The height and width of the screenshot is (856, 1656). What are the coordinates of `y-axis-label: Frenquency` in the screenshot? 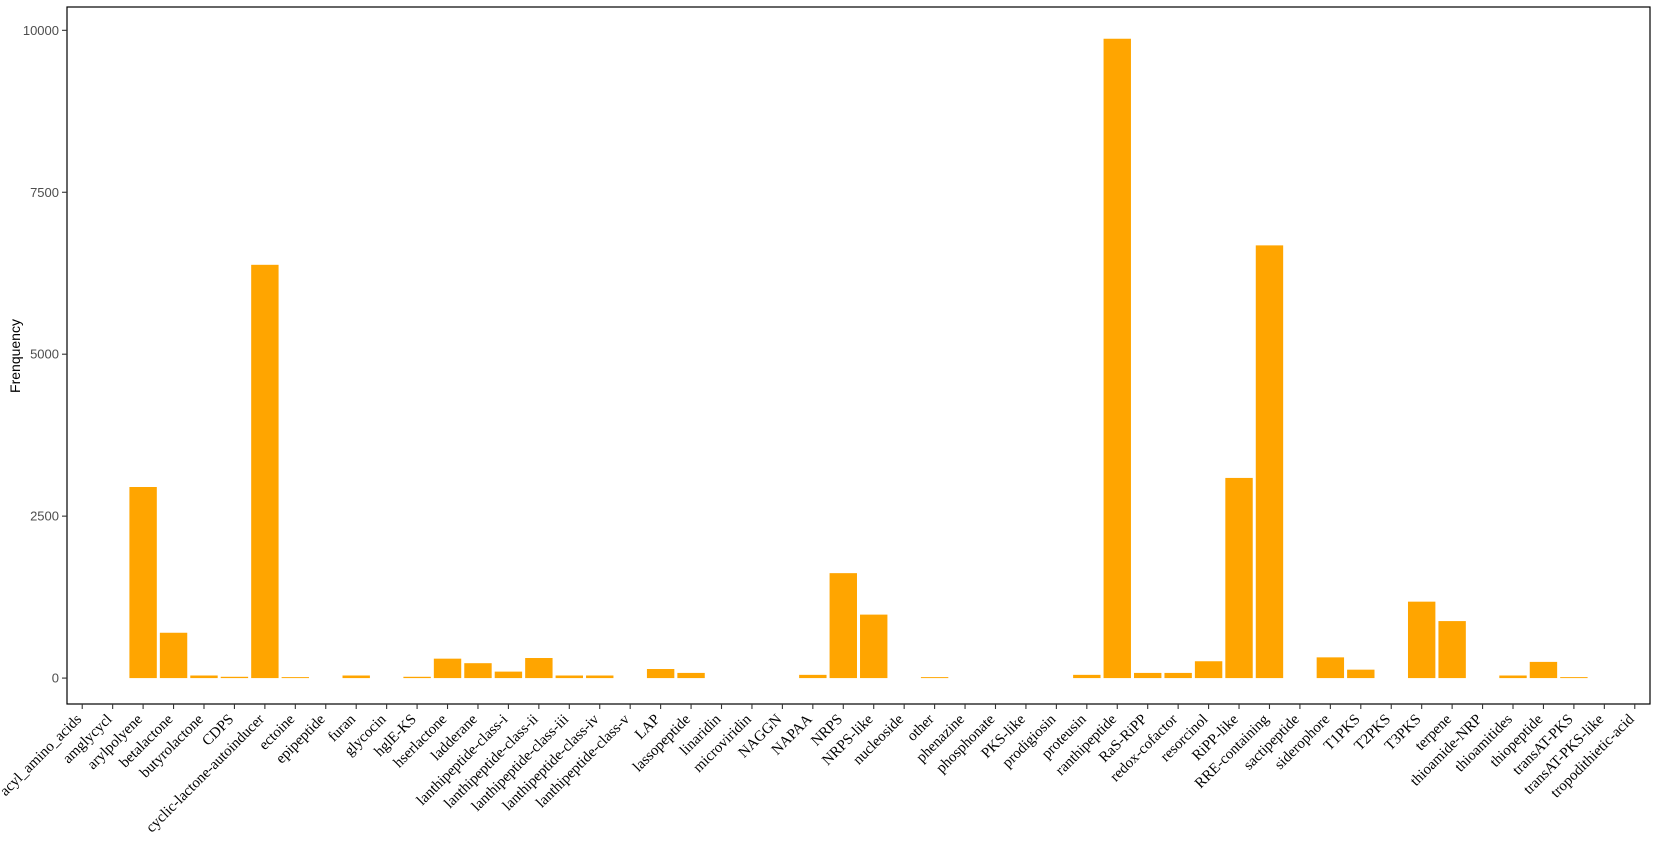 It's located at (15, 356).